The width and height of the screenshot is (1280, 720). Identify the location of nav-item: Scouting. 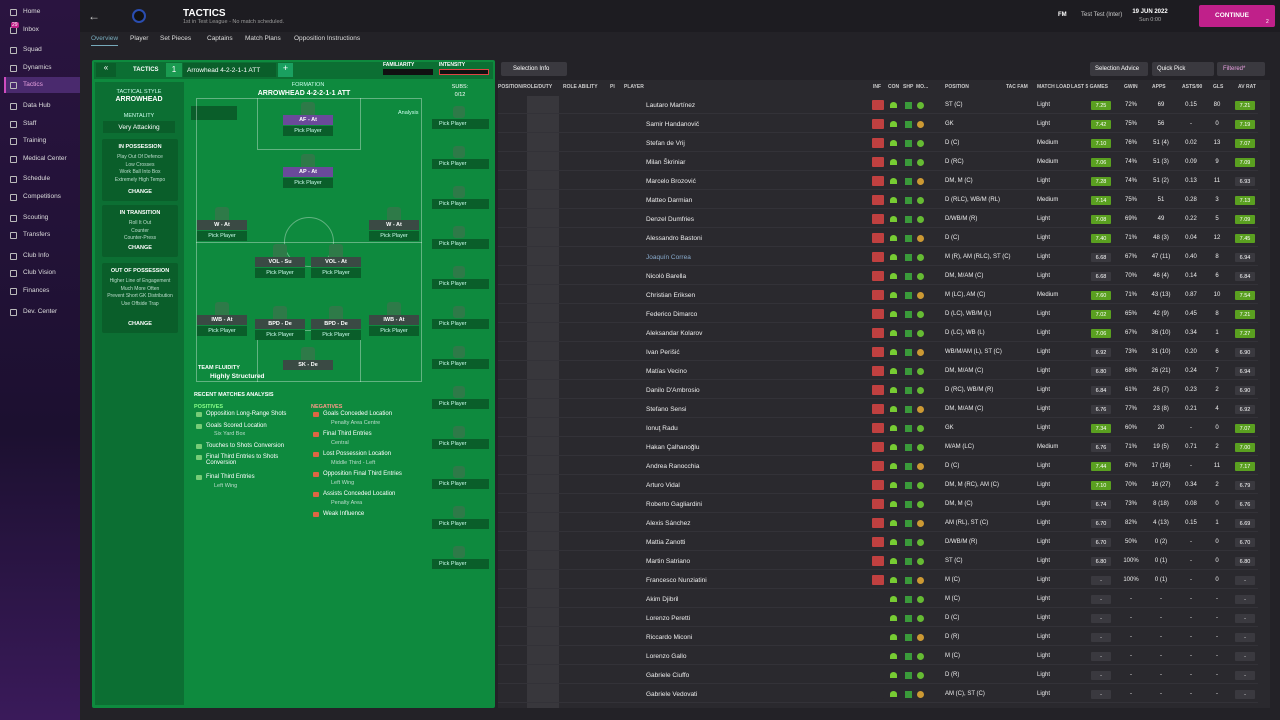
(36, 217).